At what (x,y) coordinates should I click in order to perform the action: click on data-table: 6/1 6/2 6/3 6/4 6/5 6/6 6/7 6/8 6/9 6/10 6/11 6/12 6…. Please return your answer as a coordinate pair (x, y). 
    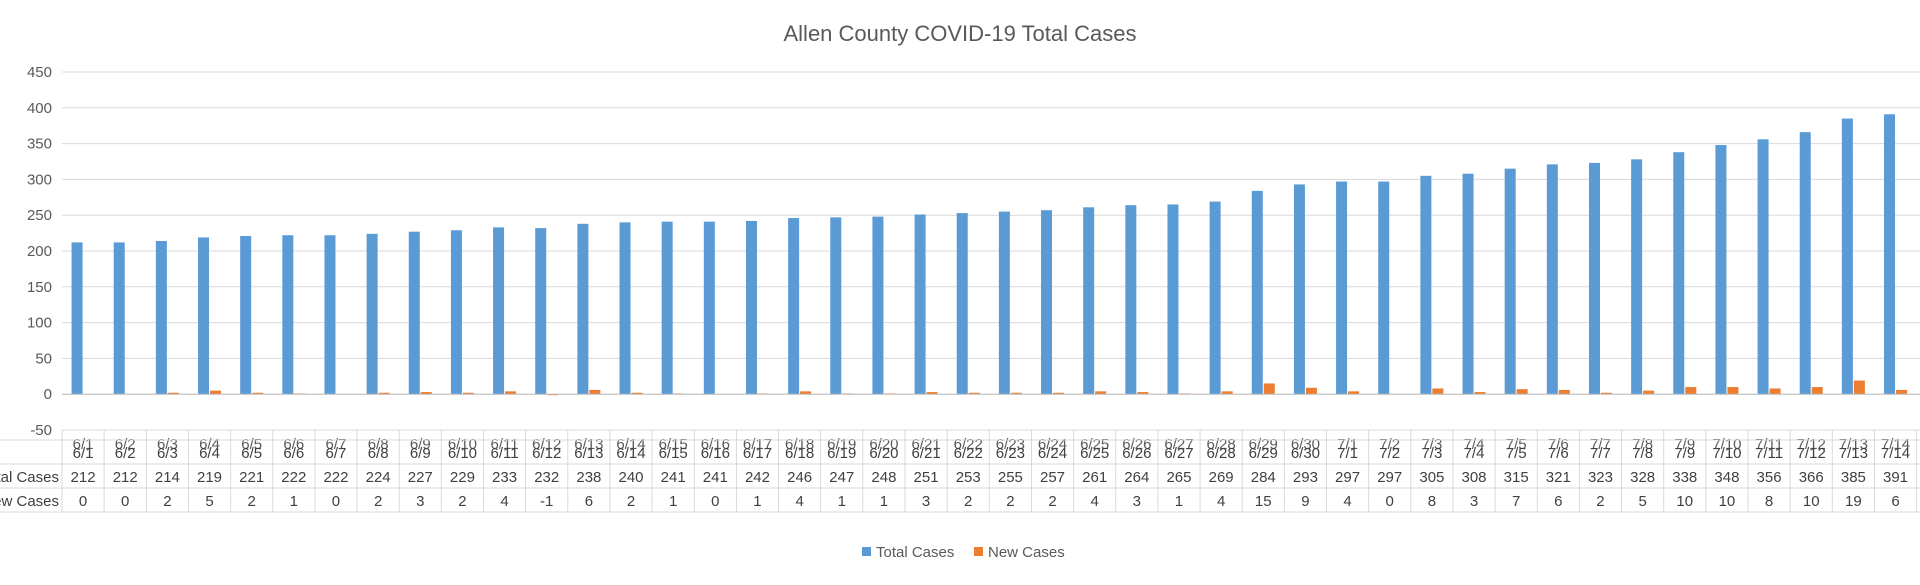
    Looking at the image, I should click on (960, 471).